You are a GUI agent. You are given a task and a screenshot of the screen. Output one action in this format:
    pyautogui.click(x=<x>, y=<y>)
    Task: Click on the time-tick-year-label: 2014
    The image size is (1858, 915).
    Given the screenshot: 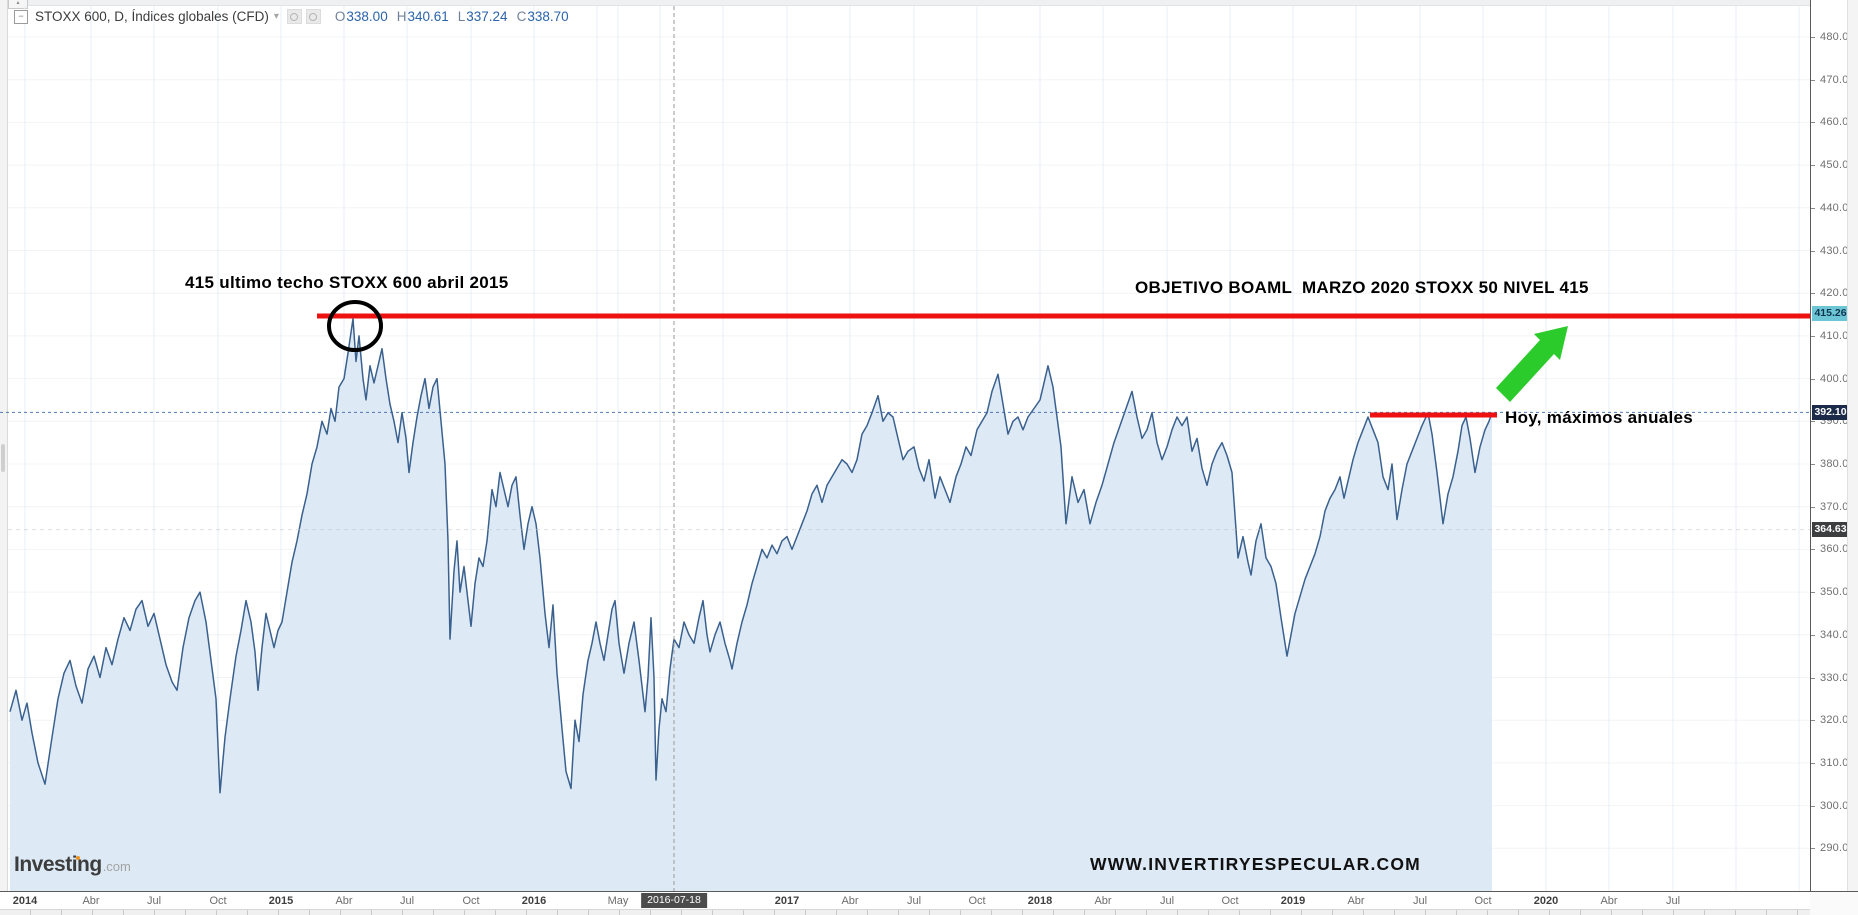 What is the action you would take?
    pyautogui.click(x=25, y=901)
    